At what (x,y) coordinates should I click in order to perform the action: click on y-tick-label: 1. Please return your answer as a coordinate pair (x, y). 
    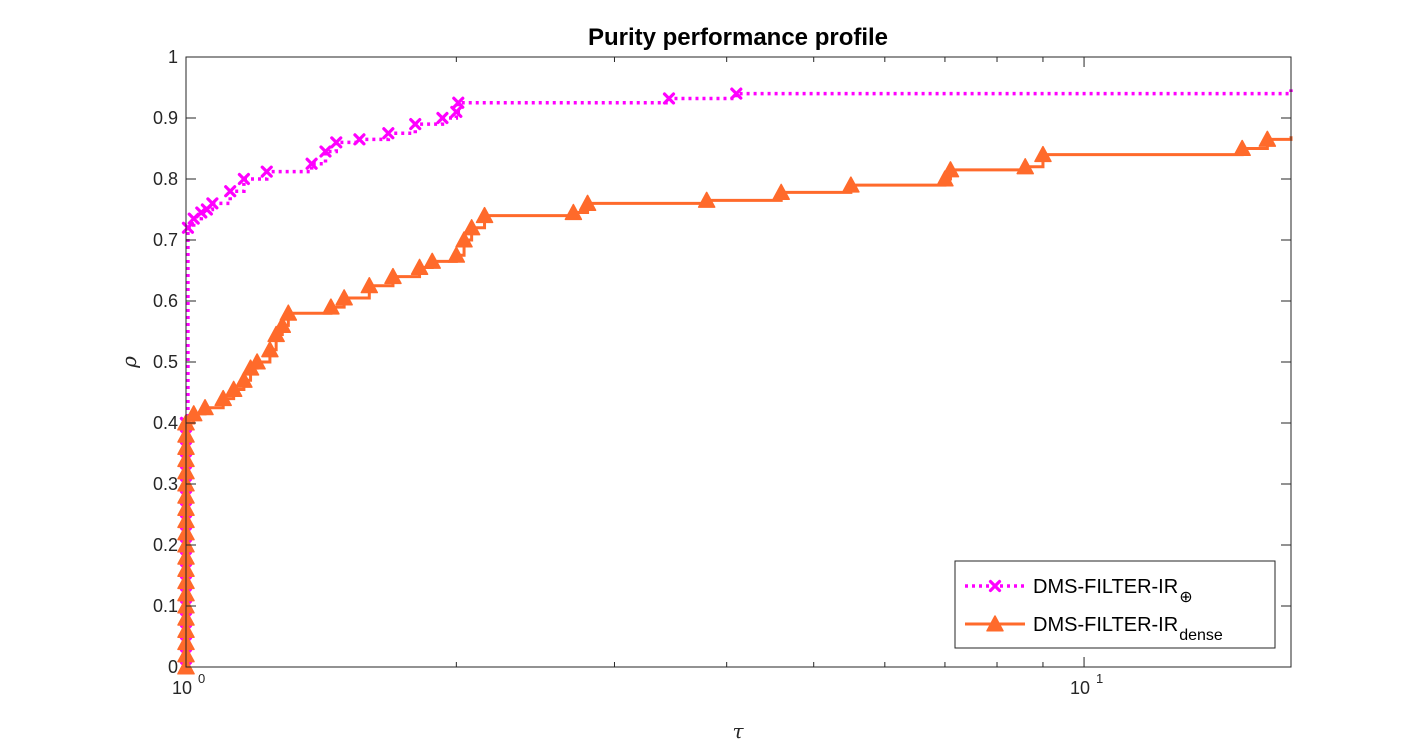
    Looking at the image, I should click on (173, 57).